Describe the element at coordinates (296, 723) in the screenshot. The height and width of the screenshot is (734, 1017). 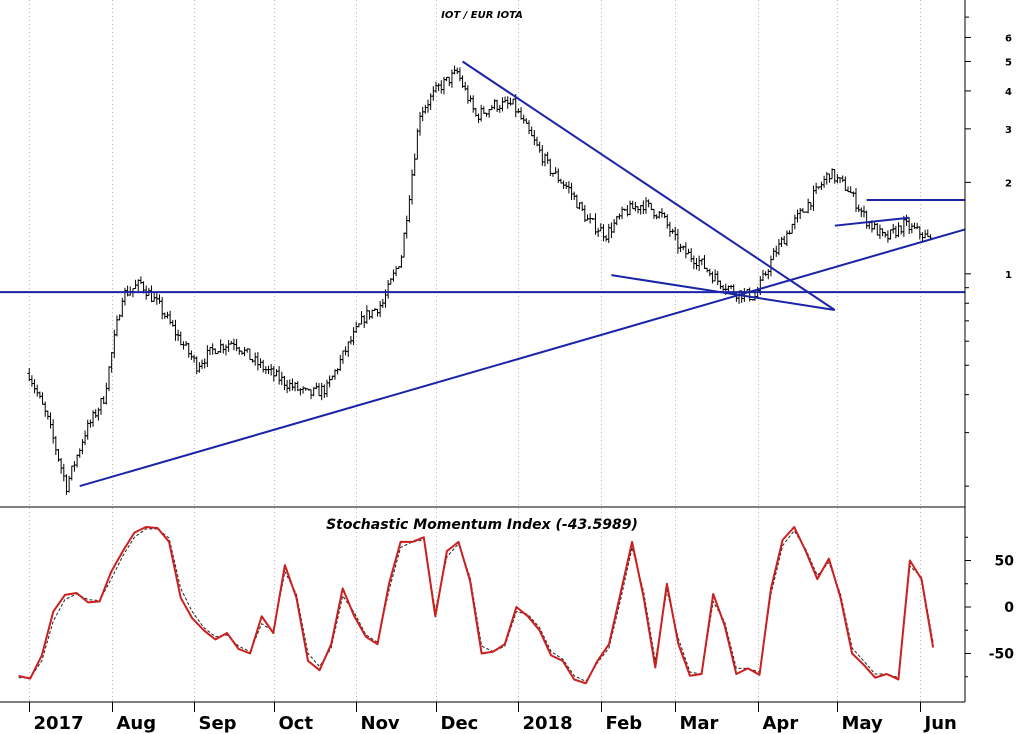
I see `month-label: Oct` at that location.